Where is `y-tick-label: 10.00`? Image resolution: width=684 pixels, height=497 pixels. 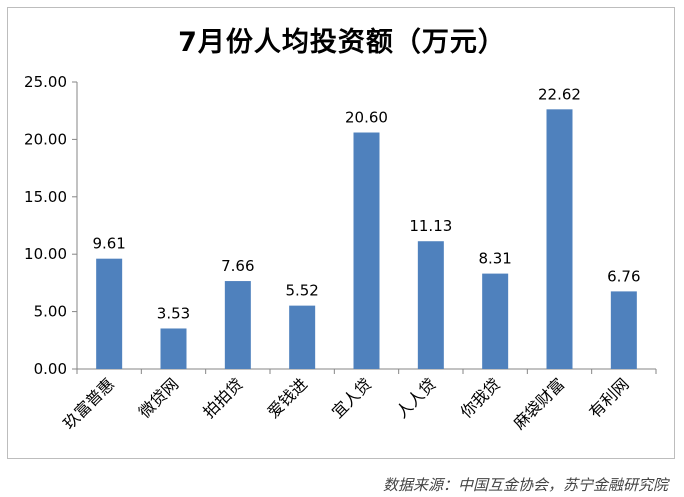
y-tick-label: 10.00 is located at coordinates (45, 254).